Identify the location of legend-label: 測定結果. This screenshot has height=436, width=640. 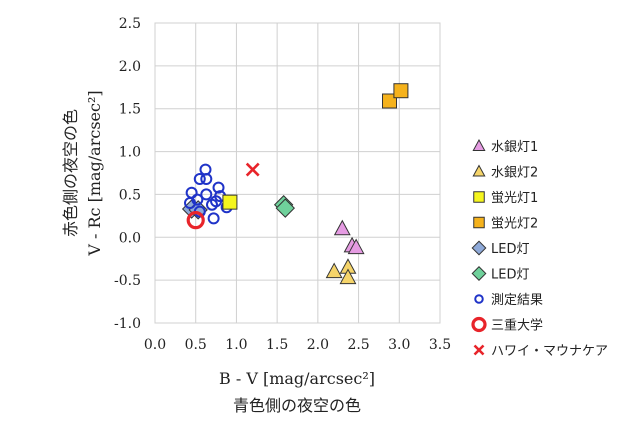
(517, 300).